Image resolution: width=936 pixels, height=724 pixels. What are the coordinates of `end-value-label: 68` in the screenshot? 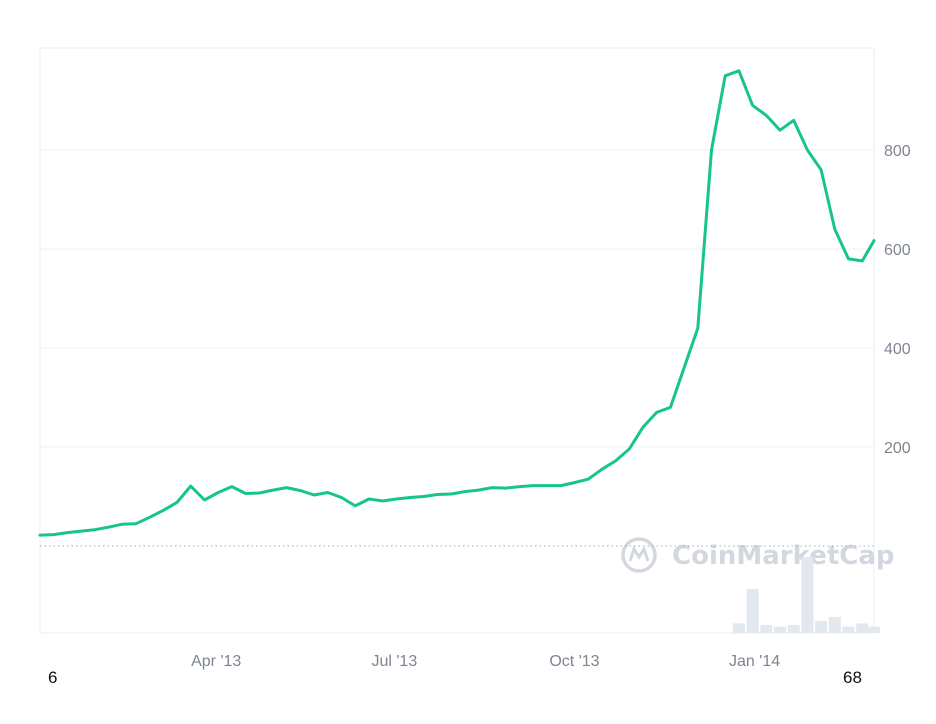 It's located at (852, 677).